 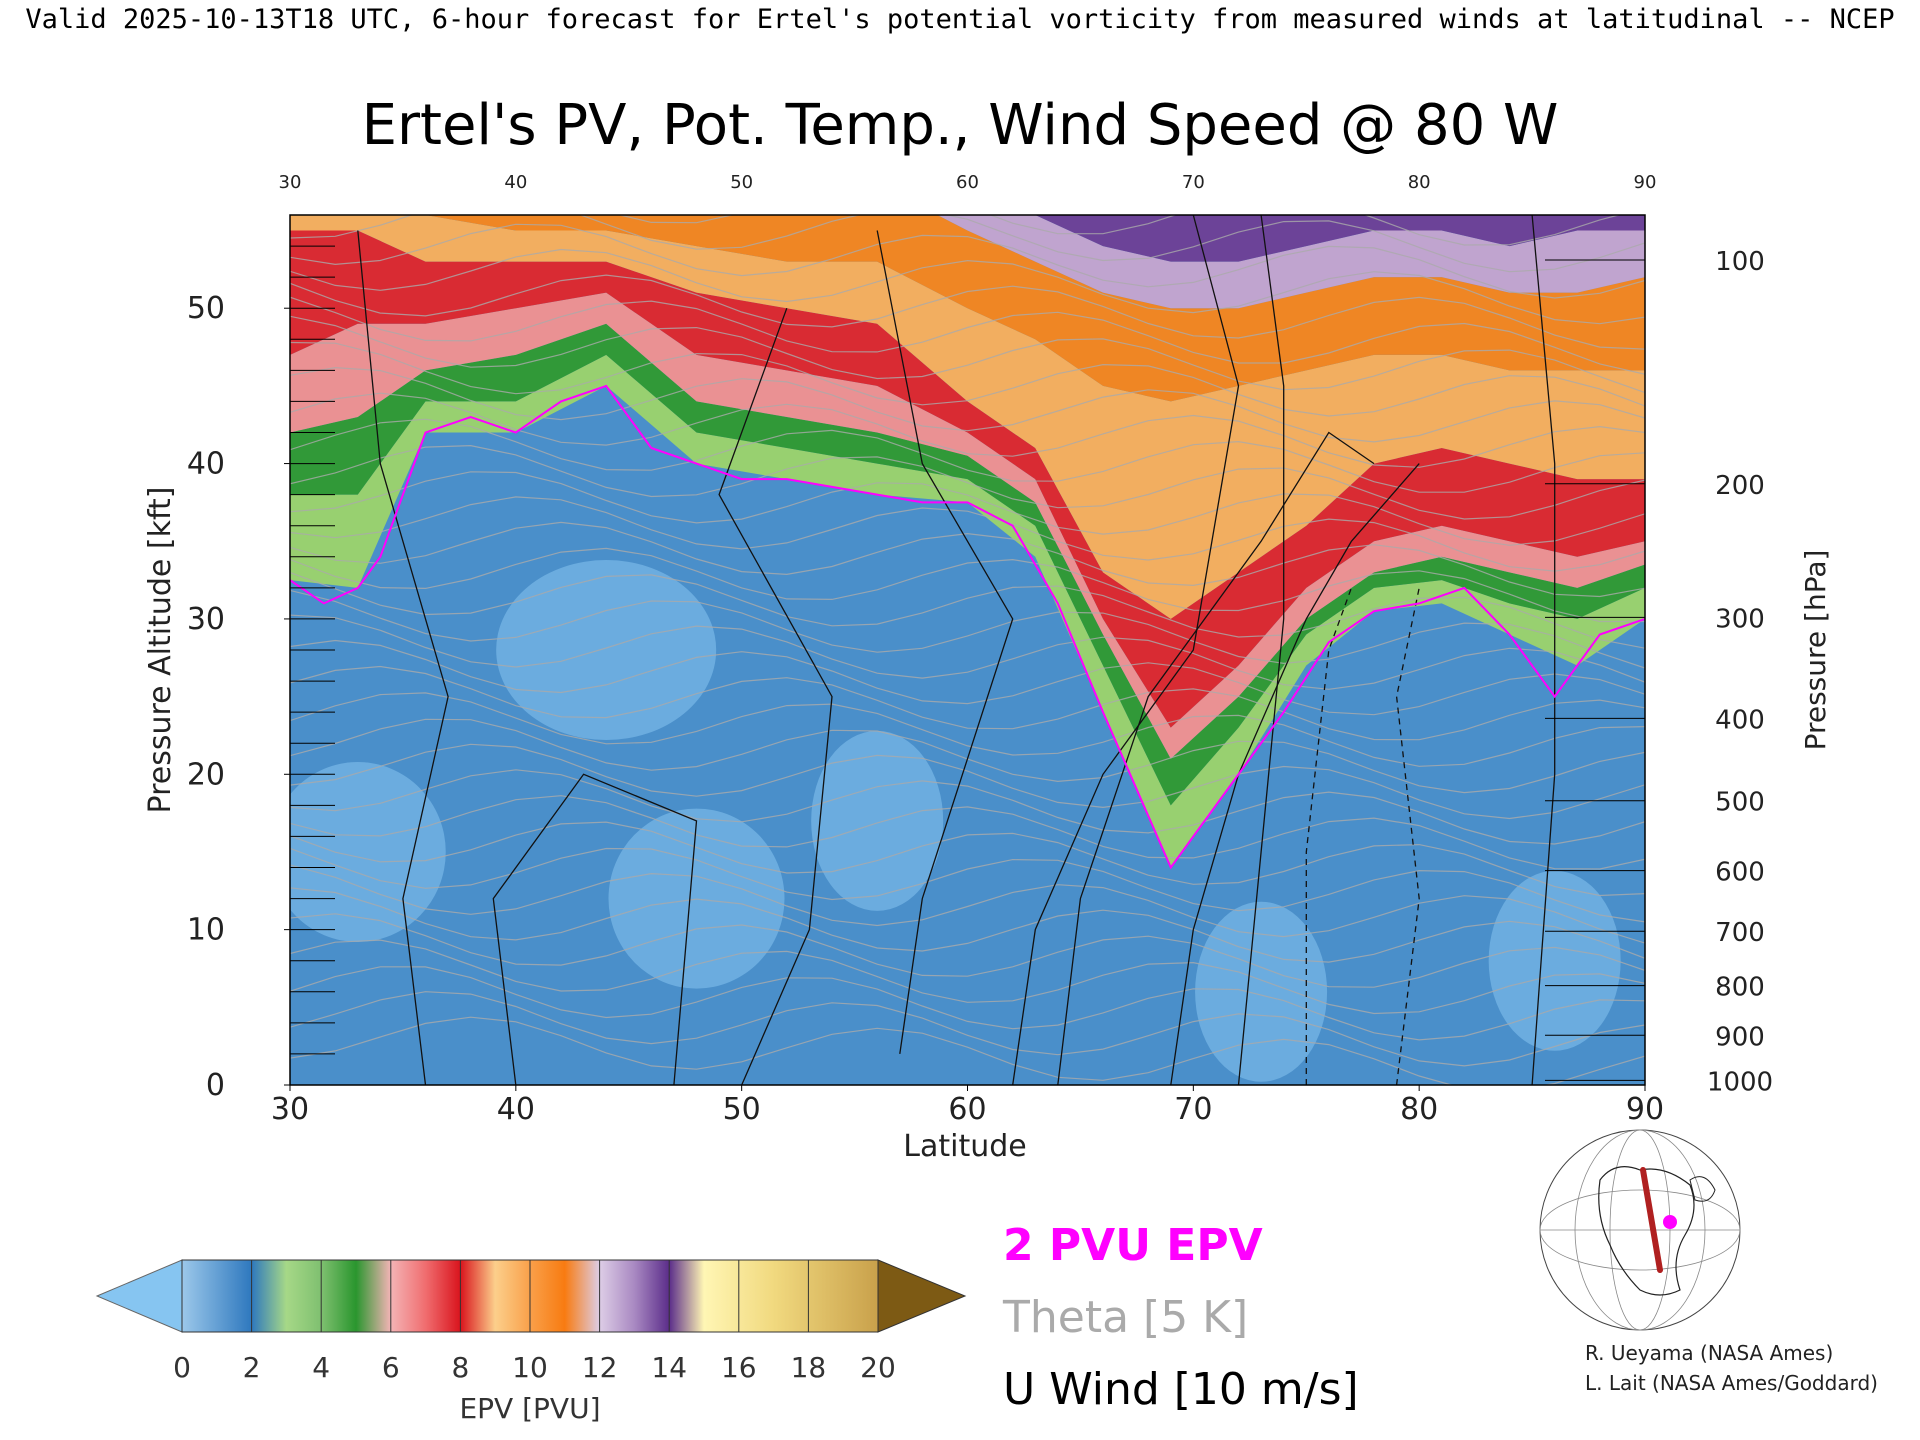 What do you see at coordinates (1651, 1220) in the screenshot?
I see `transect-line` at bounding box center [1651, 1220].